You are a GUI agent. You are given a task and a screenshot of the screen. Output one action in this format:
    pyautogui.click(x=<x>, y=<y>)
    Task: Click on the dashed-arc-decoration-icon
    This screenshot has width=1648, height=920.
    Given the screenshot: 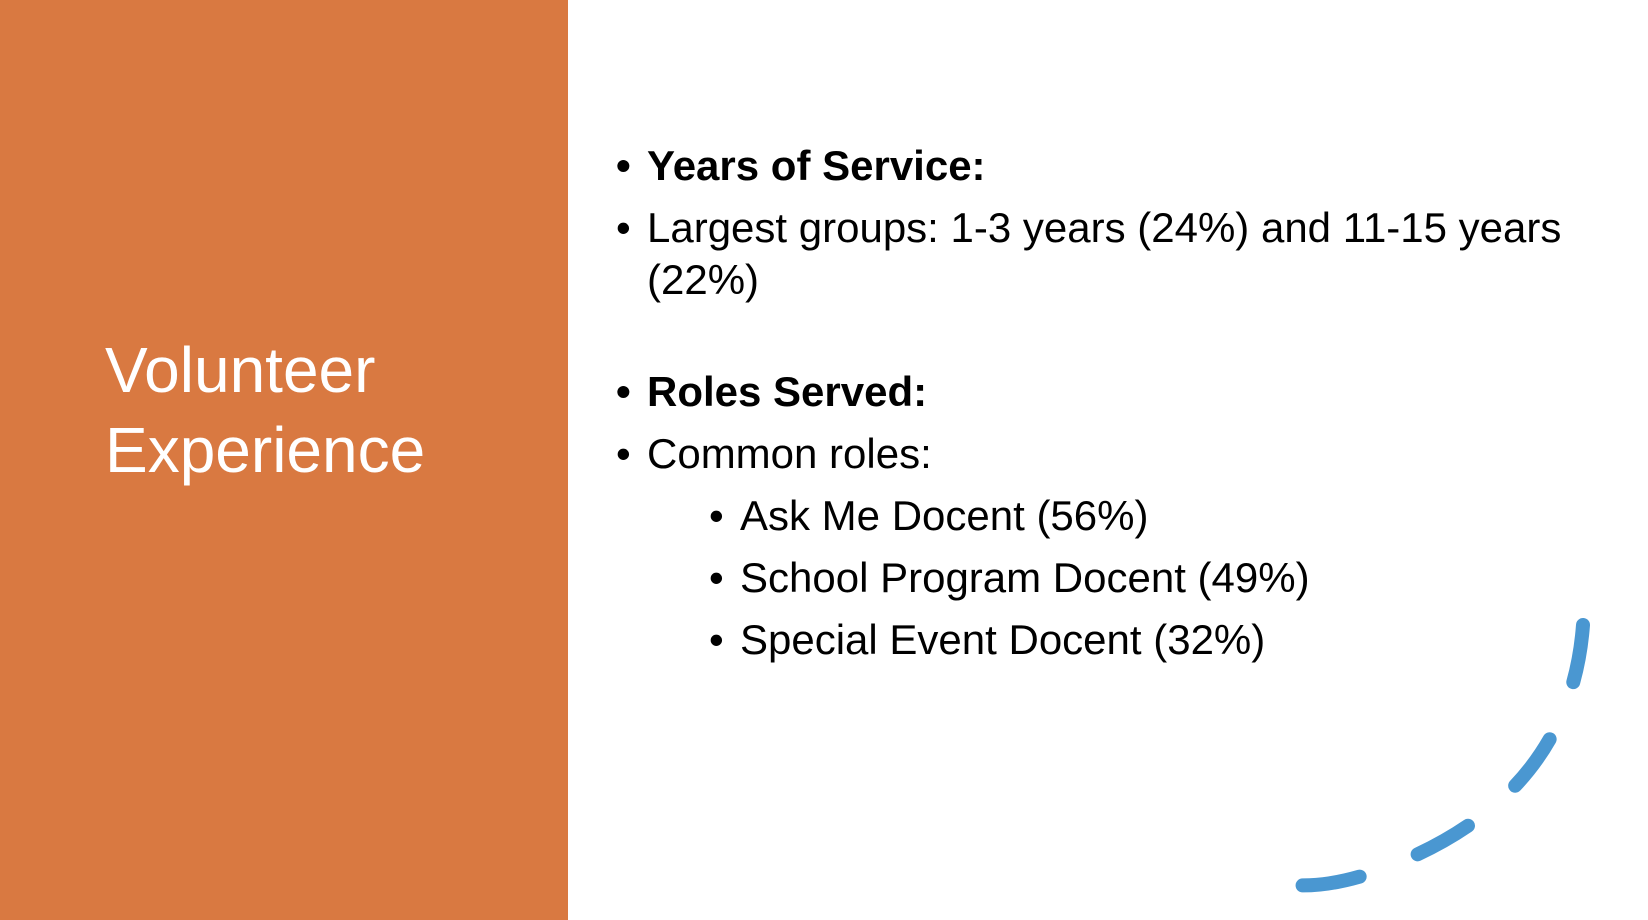 What is the action you would take?
    pyautogui.click(x=1437, y=755)
    